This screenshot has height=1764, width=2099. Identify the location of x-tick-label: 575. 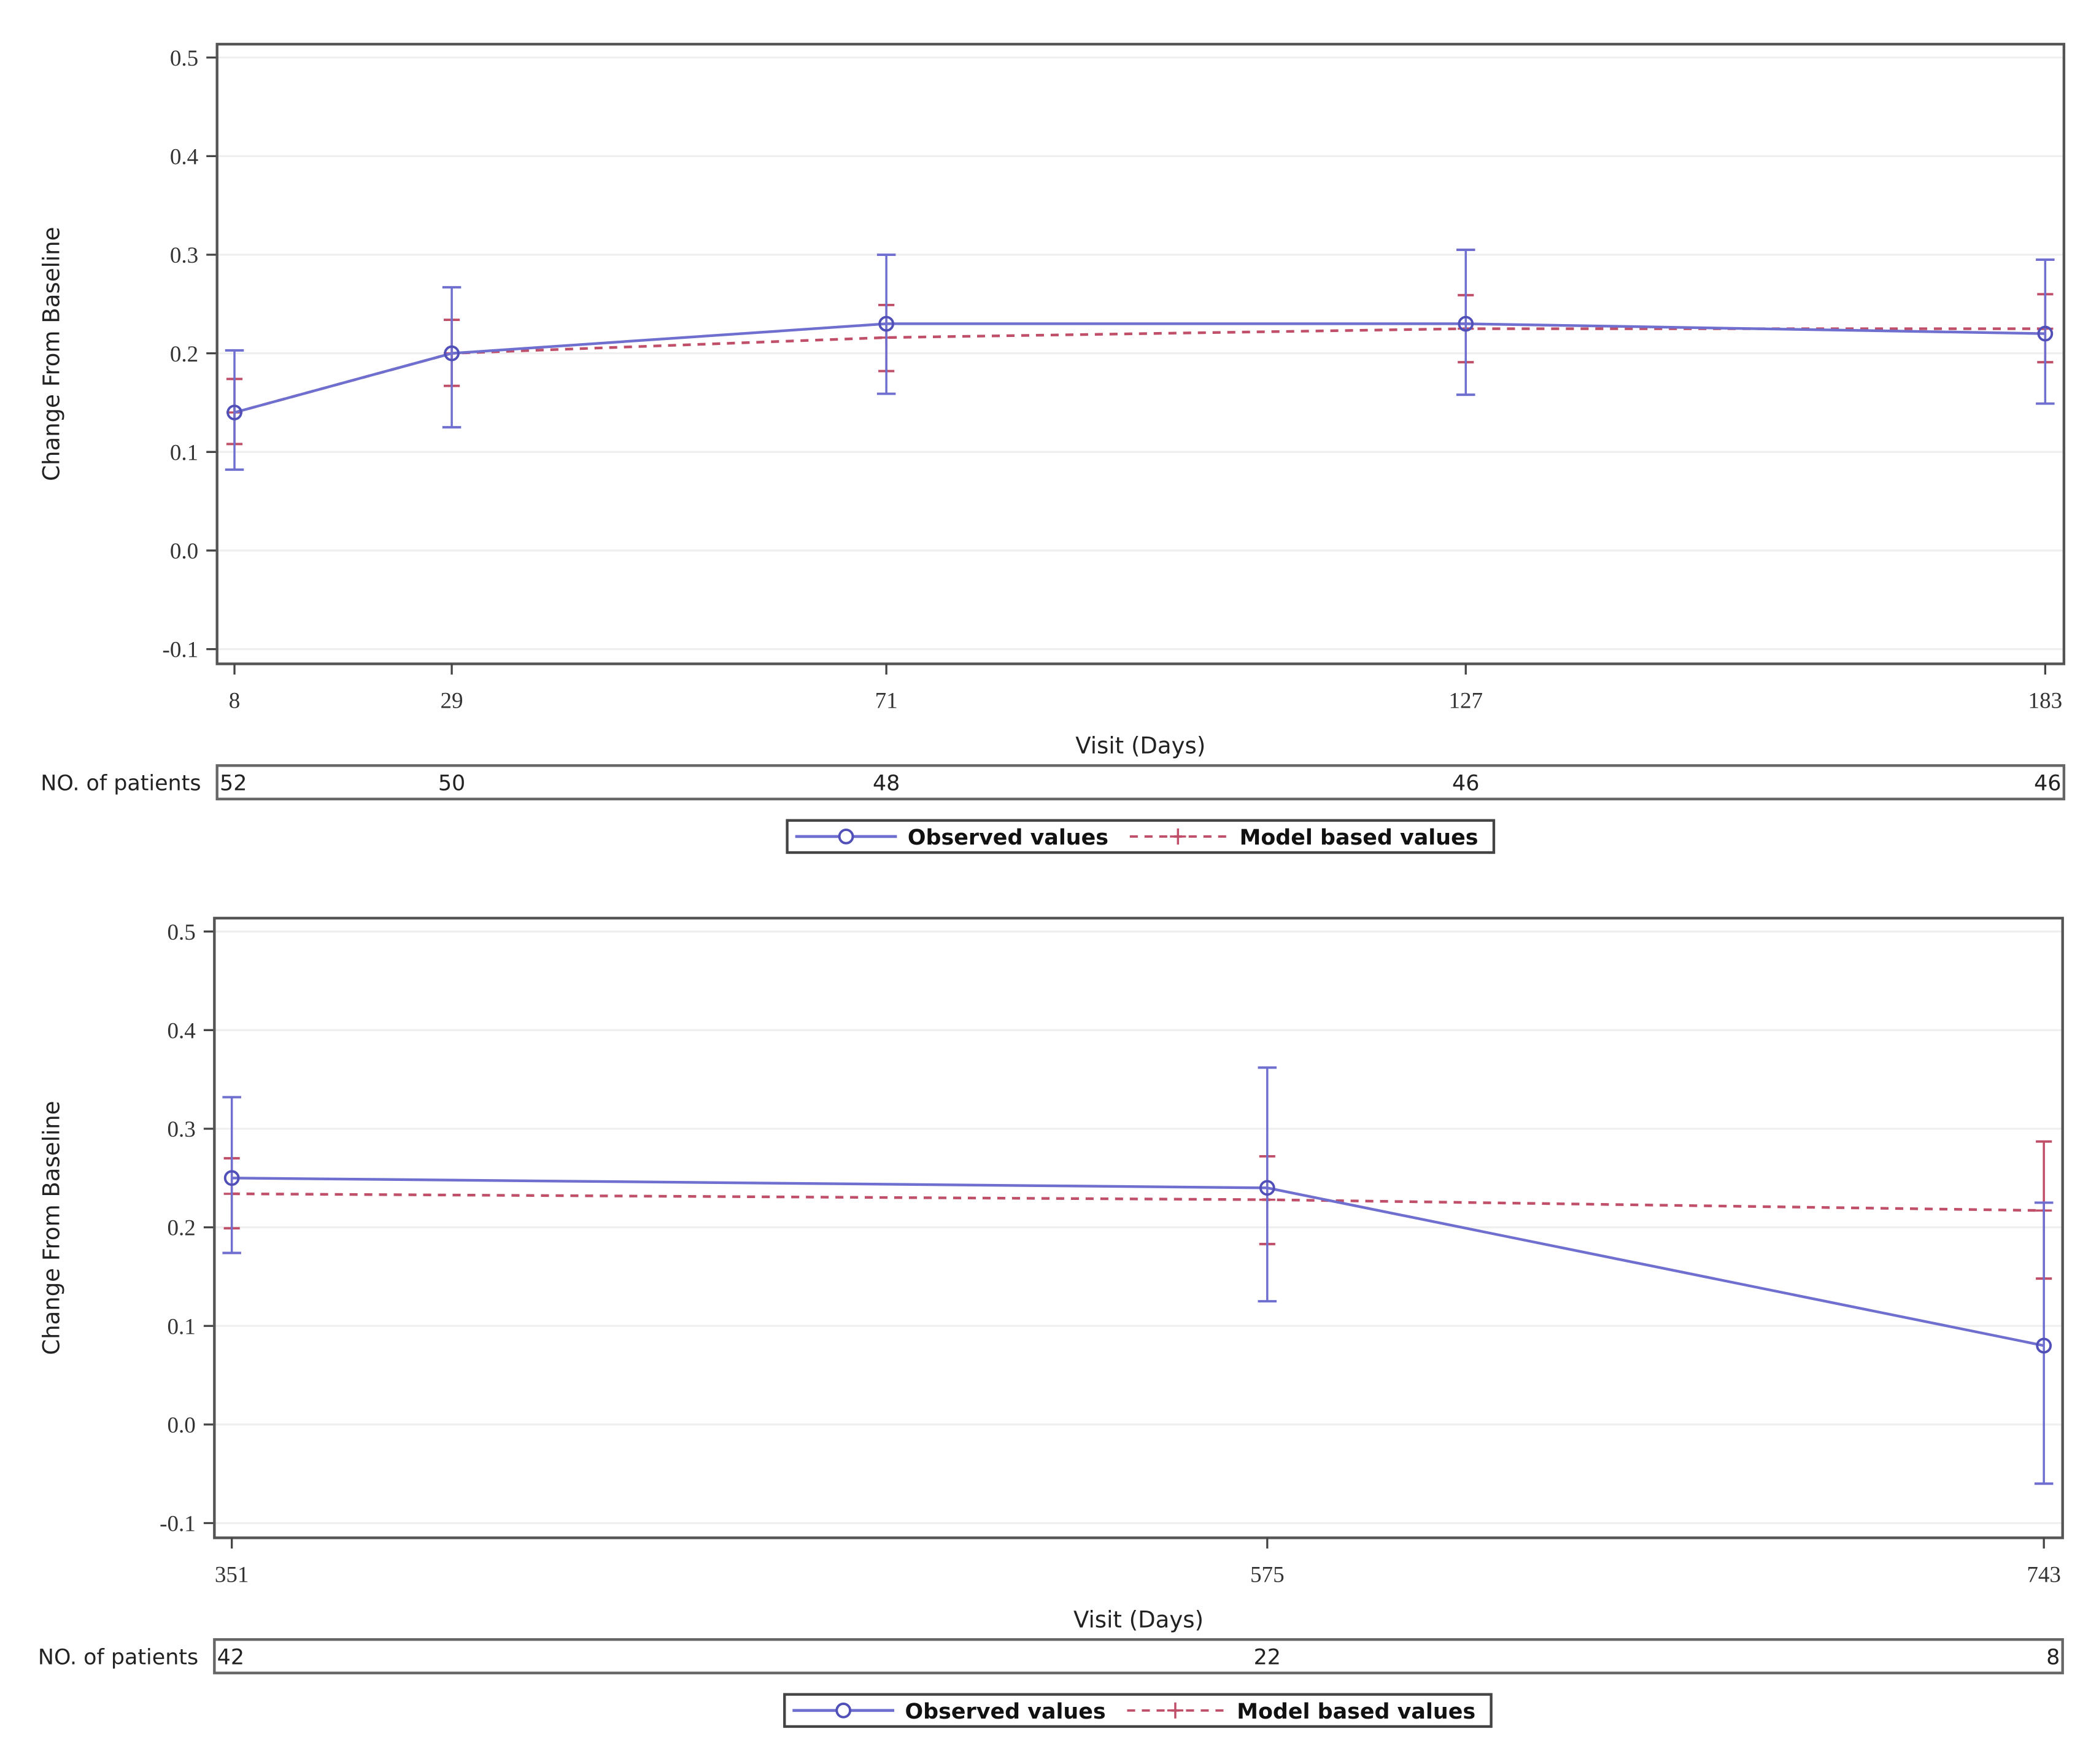
(1267, 1574).